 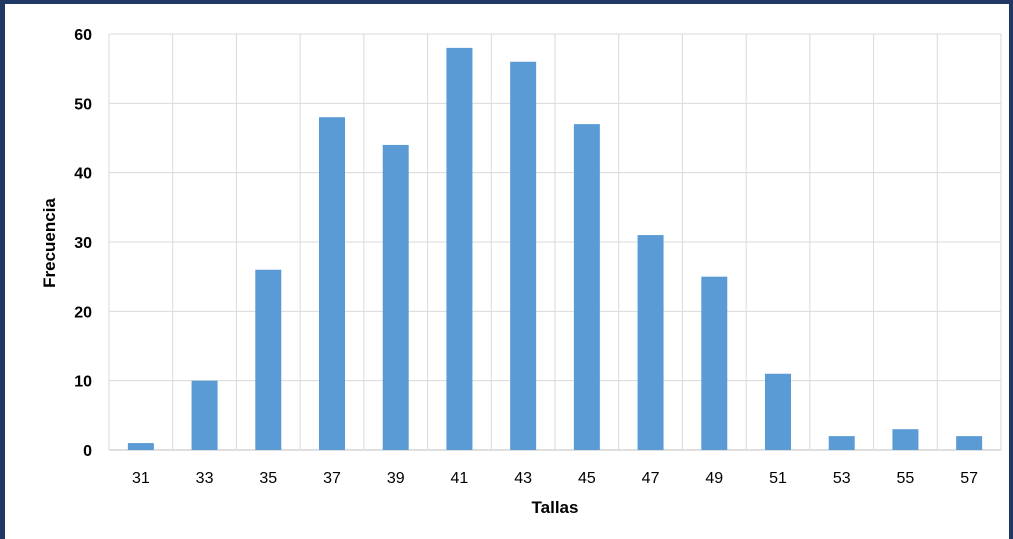 I want to click on x-tick-label: 39, so click(x=396, y=478).